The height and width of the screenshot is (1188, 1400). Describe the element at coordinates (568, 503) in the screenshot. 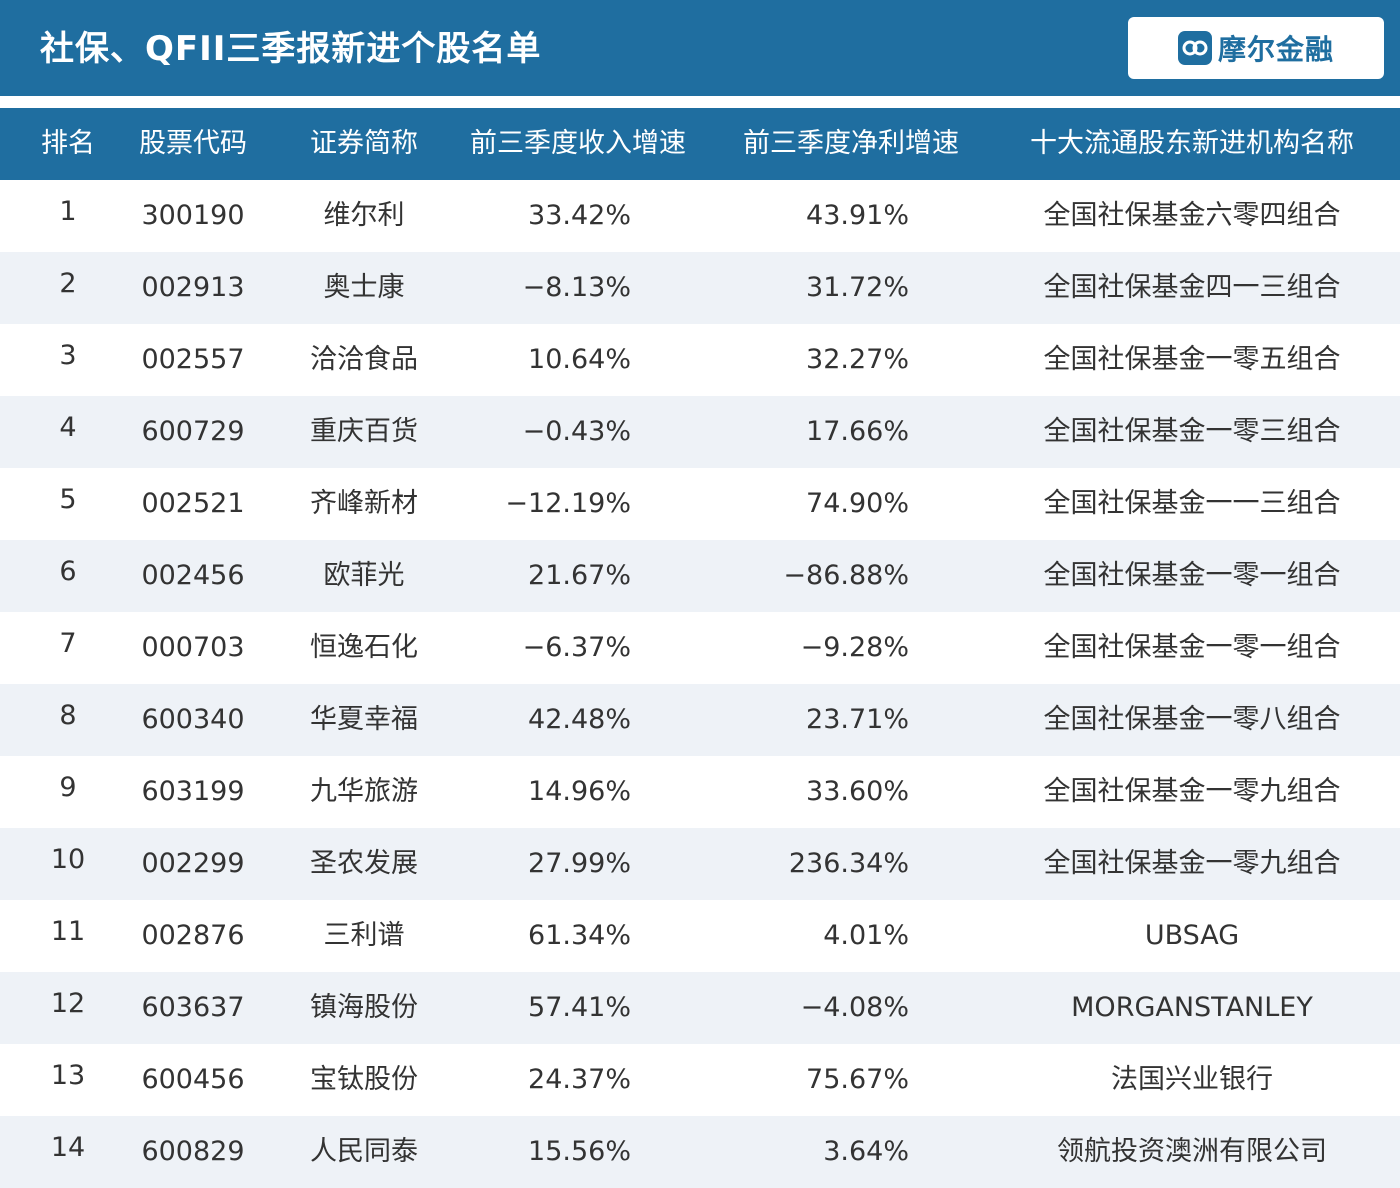

I see `cell-revenue-growth: −12.19%` at that location.